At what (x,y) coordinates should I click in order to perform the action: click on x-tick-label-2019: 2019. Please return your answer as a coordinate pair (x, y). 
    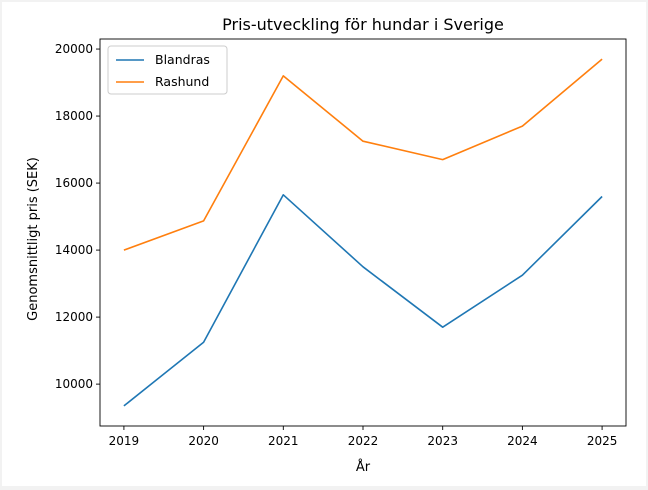
    Looking at the image, I should click on (124, 441).